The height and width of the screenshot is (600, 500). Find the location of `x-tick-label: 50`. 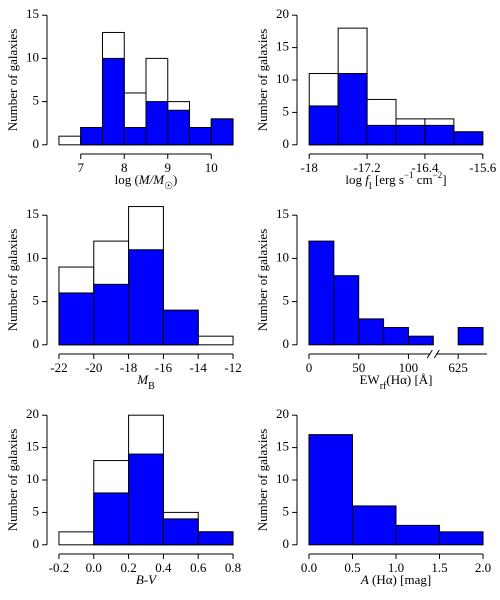

x-tick-label: 50 is located at coordinates (358, 367).